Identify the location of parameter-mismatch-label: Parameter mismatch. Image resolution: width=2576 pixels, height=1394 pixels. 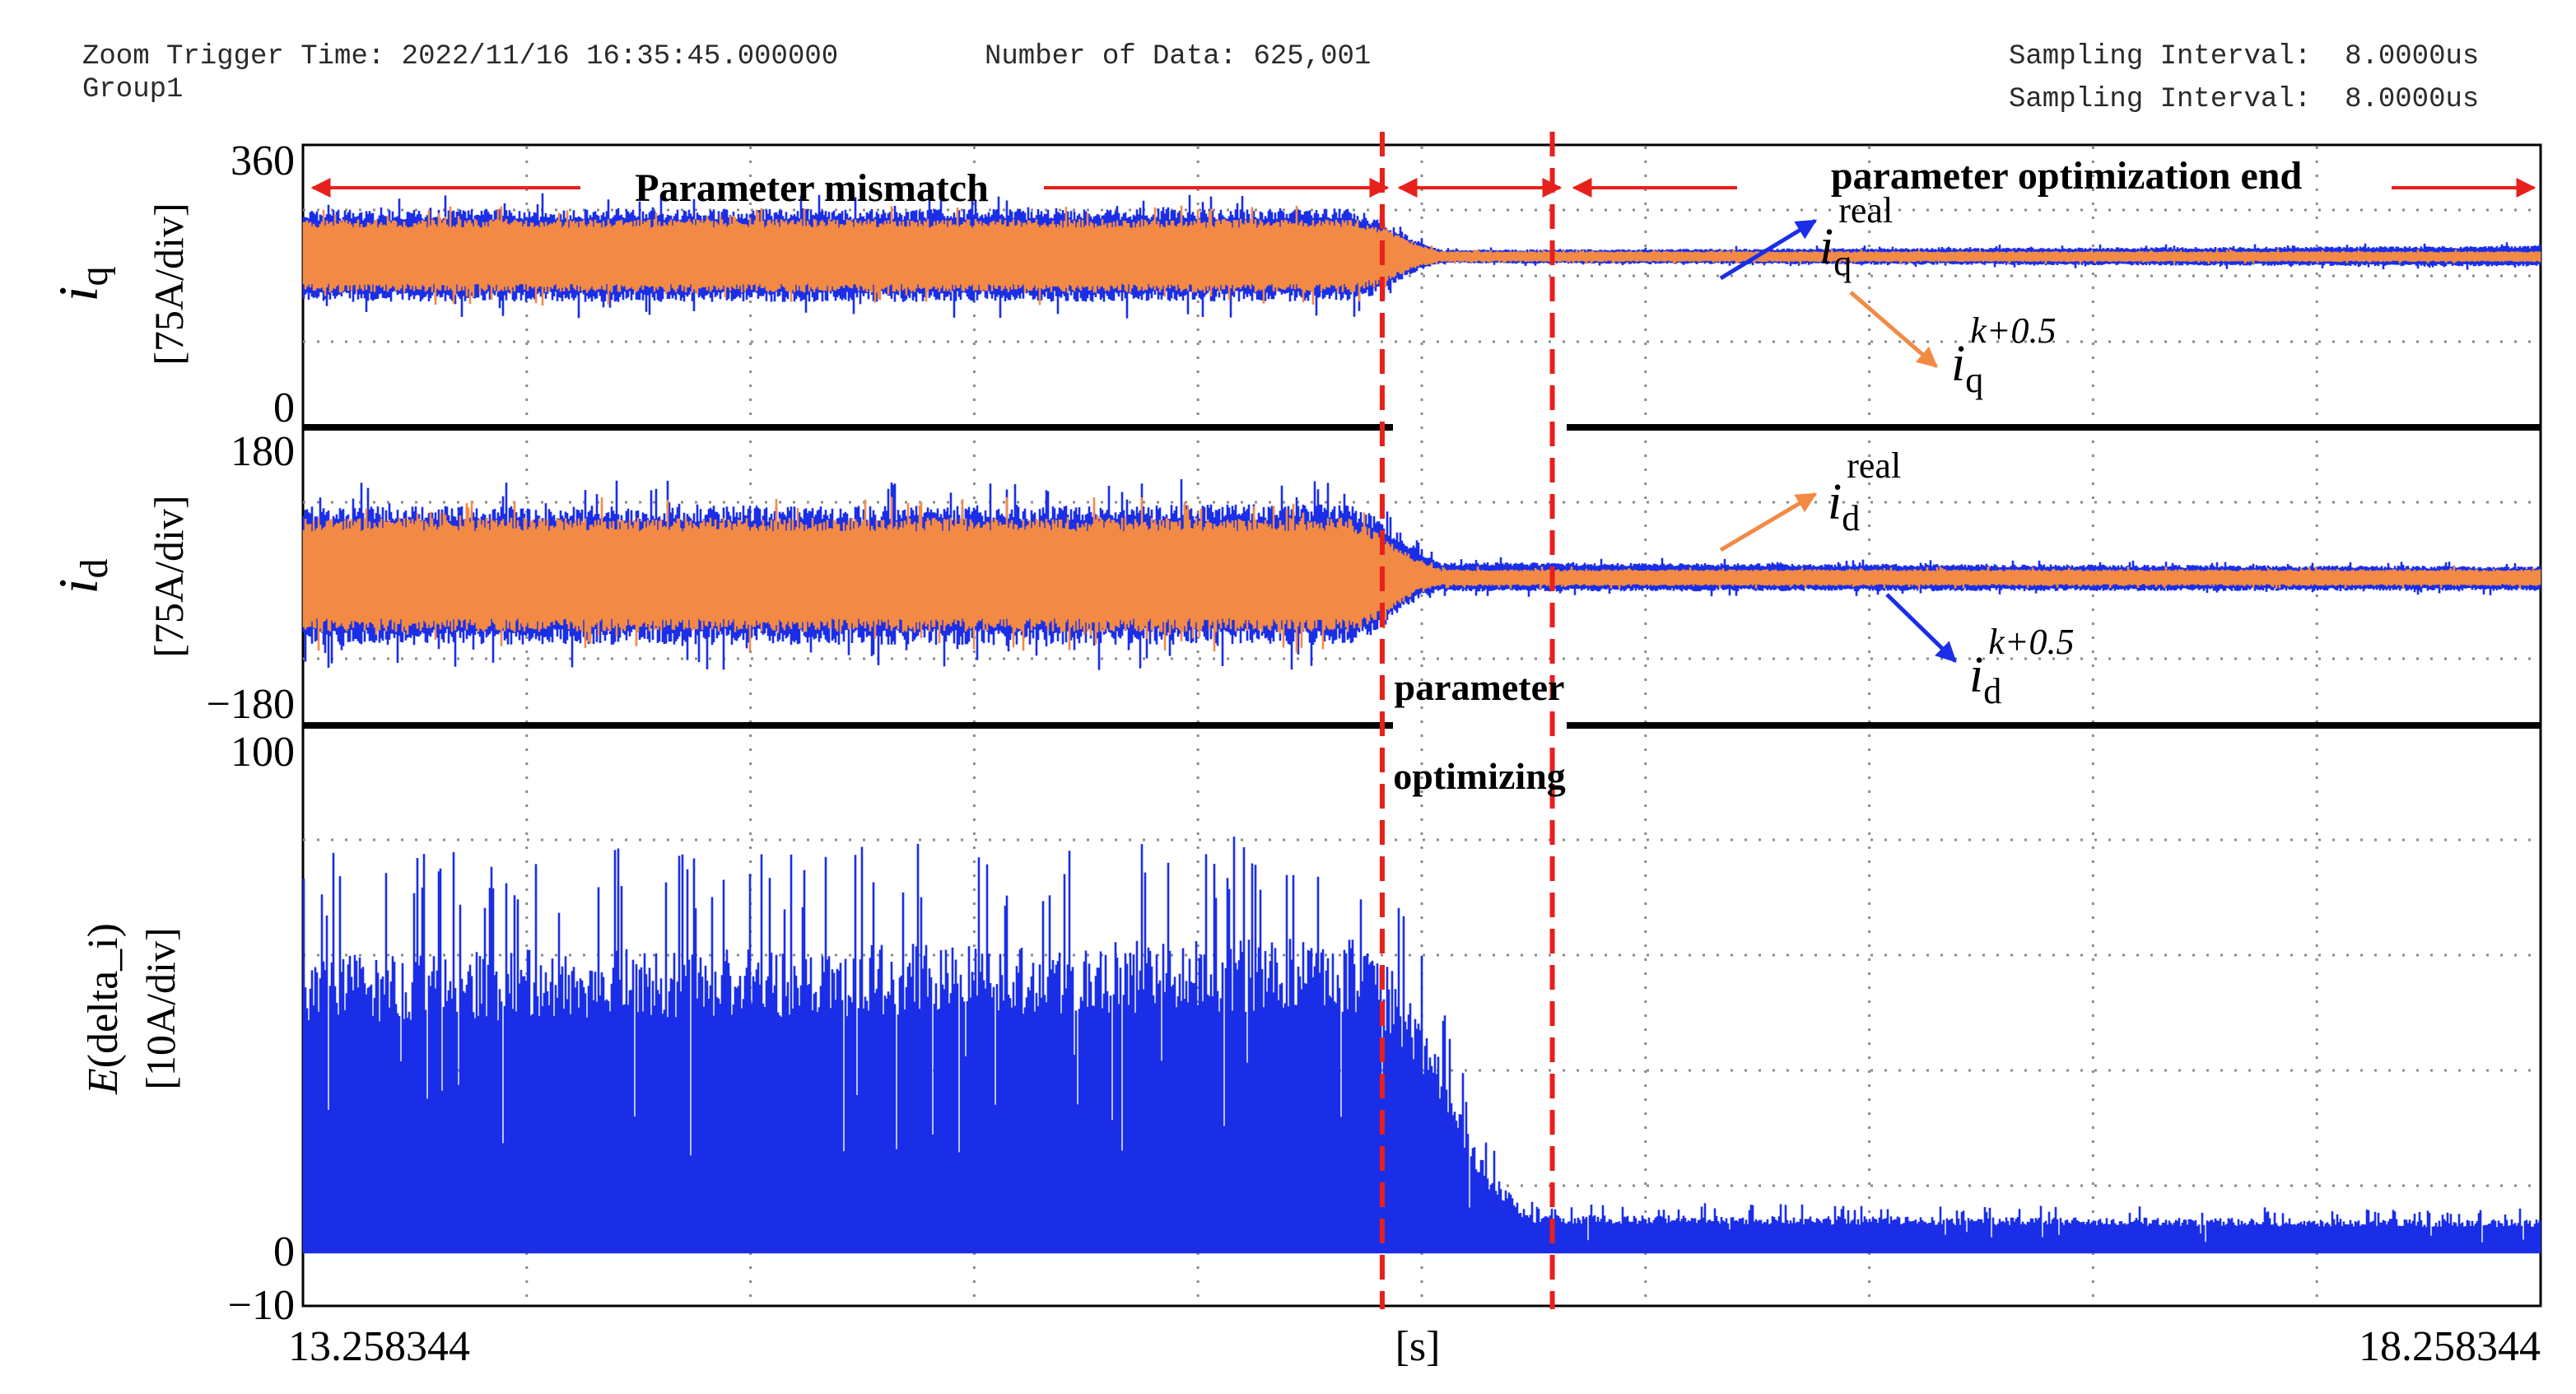
(812, 188).